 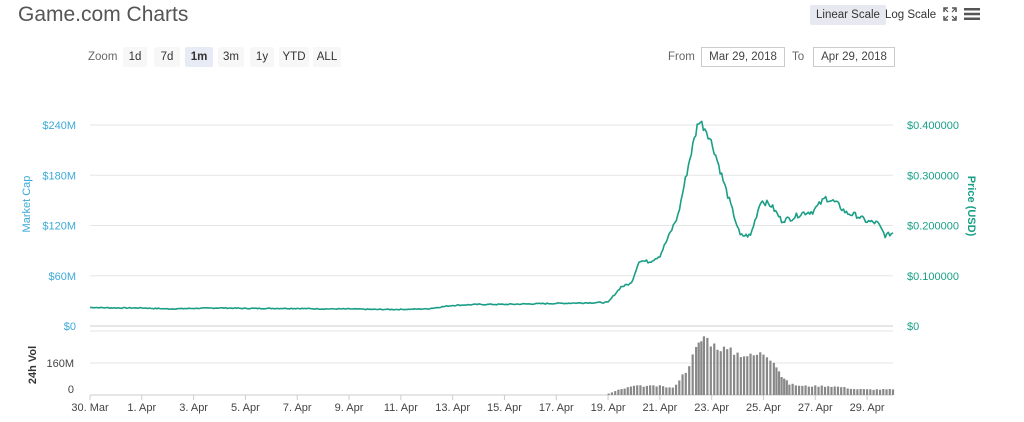 I want to click on x-tick-label: 25. Apr, so click(x=763, y=408).